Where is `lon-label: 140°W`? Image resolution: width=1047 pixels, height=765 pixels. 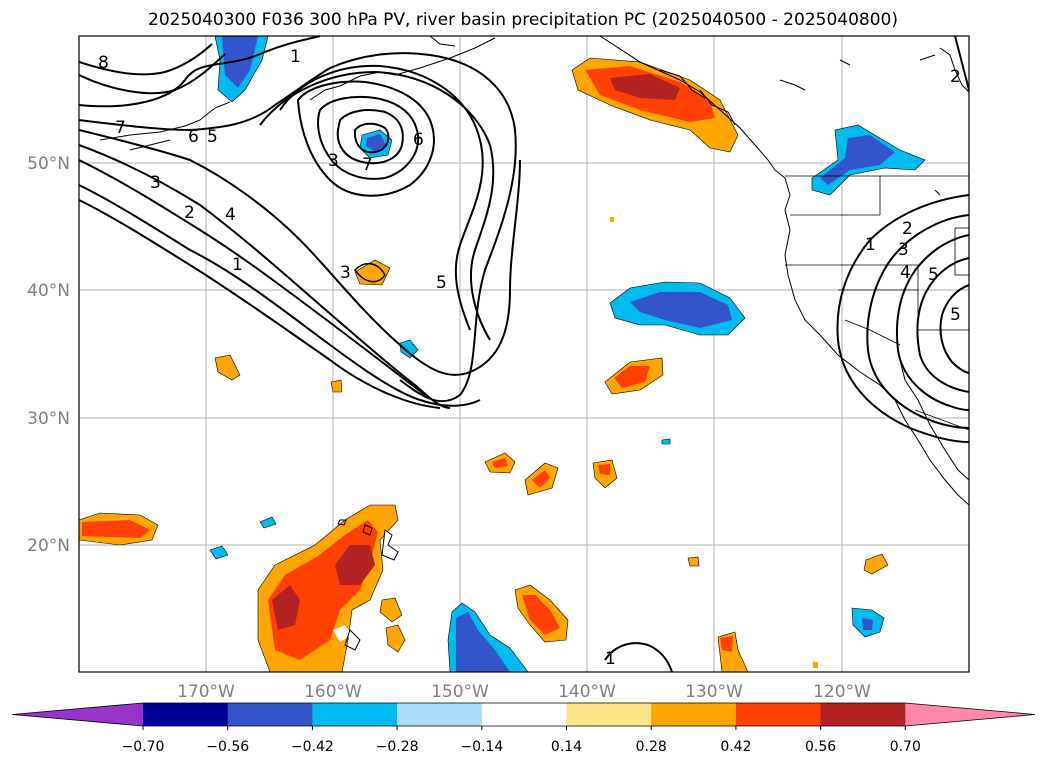 lon-label: 140°W is located at coordinates (587, 692).